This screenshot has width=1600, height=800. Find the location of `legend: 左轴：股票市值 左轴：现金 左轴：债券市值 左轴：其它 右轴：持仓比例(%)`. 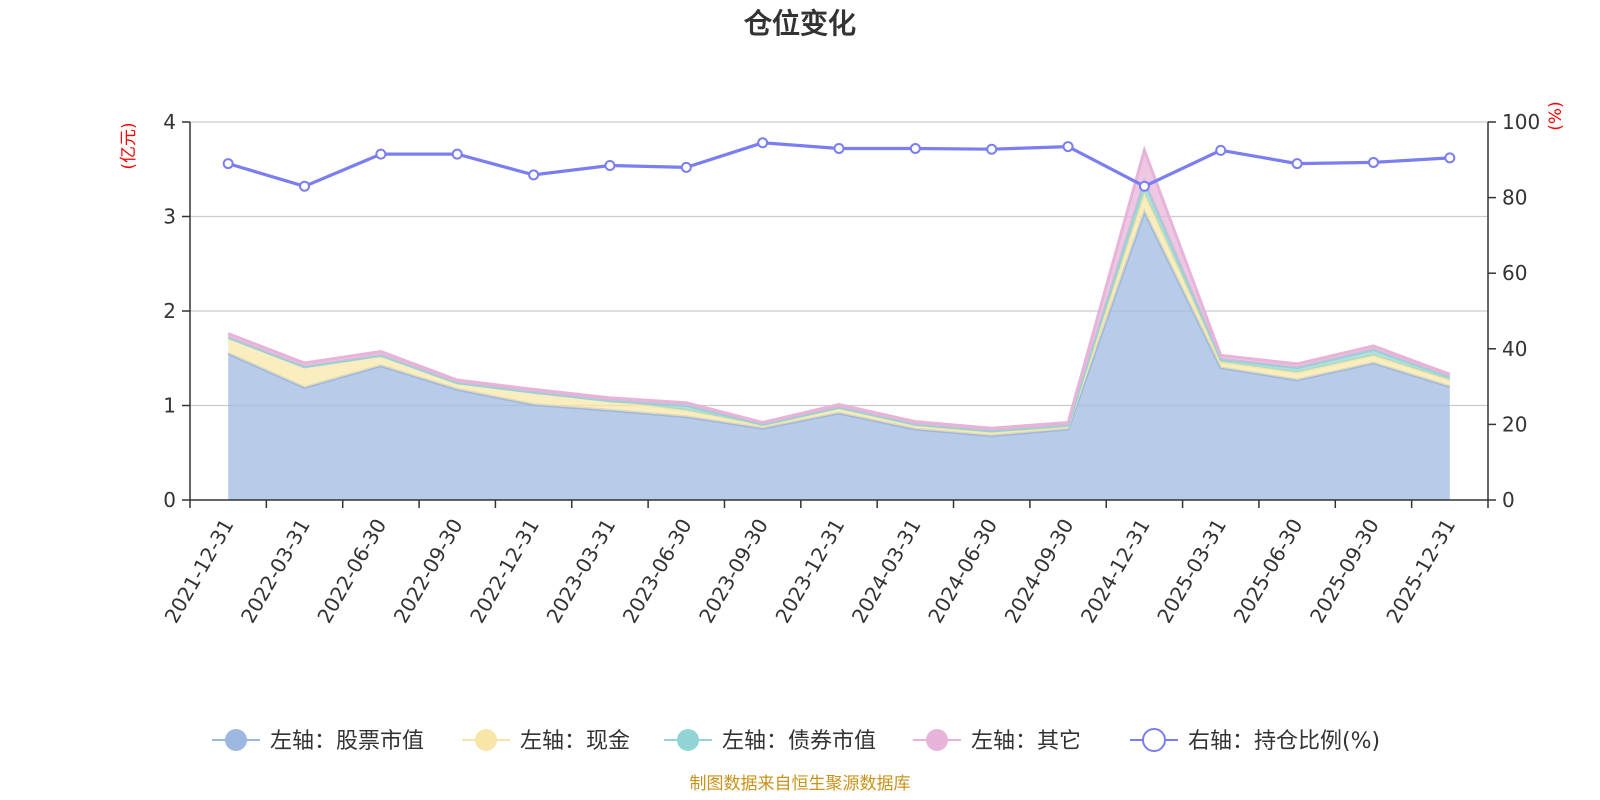

legend: 左轴：股票市值 左轴：现金 左轴：债券市值 左轴：其它 右轴：持仓比例(%) is located at coordinates (796, 741).